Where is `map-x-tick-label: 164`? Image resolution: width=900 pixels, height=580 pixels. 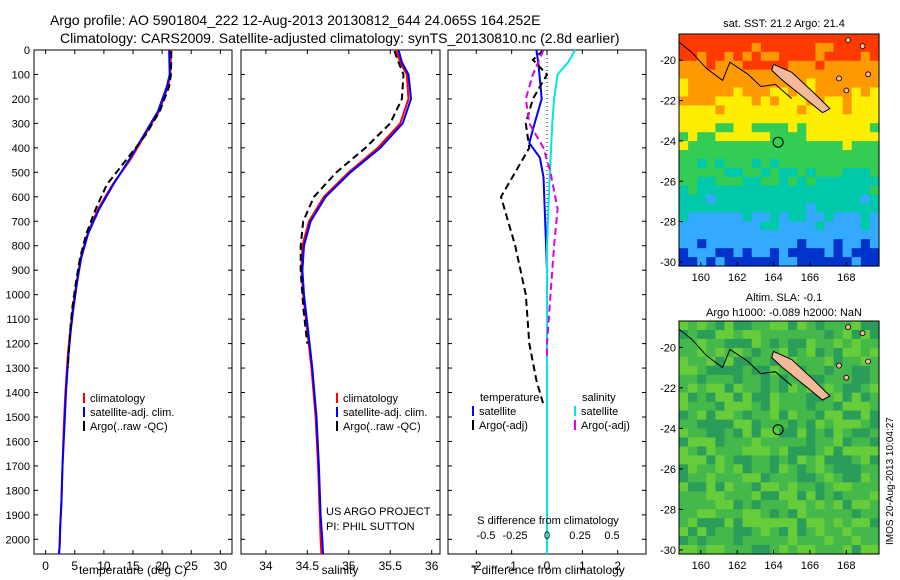 map-x-tick-label: 164 is located at coordinates (773, 566).